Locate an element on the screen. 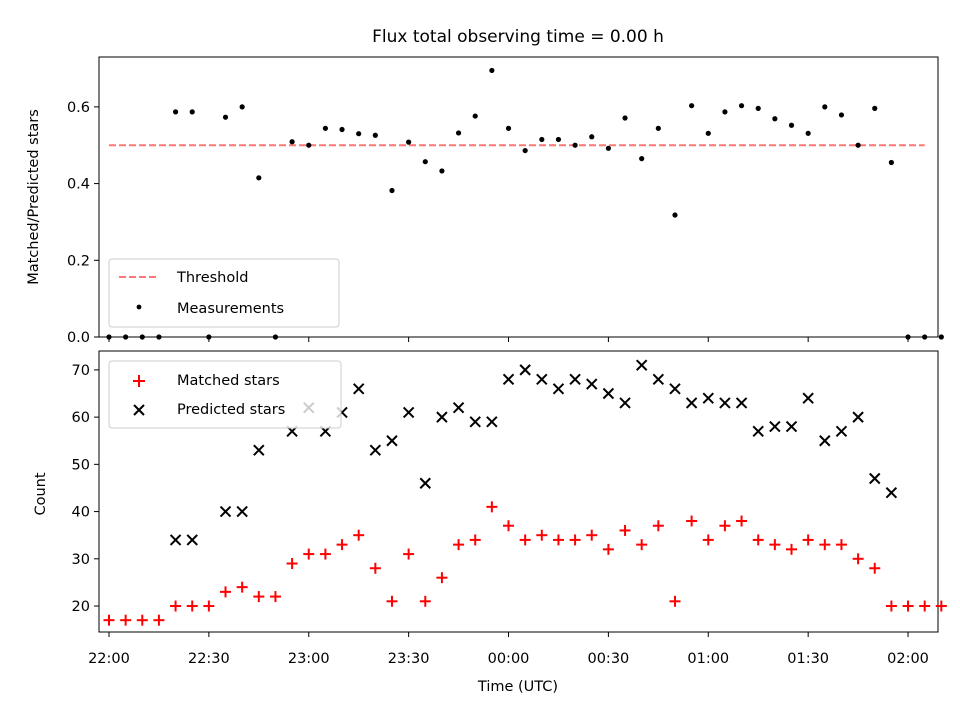 The image size is (960, 720). measurements-legend-swatch is located at coordinates (139, 307).